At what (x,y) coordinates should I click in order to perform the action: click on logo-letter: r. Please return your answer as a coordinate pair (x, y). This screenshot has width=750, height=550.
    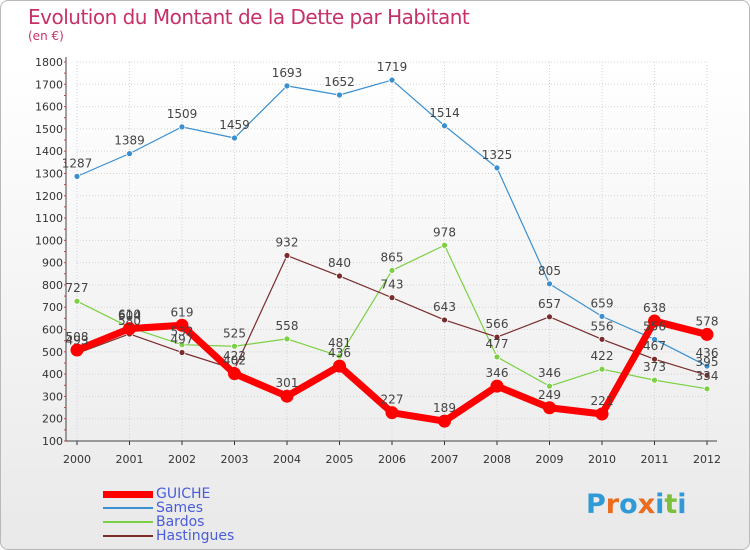
    Looking at the image, I should click on (612, 504).